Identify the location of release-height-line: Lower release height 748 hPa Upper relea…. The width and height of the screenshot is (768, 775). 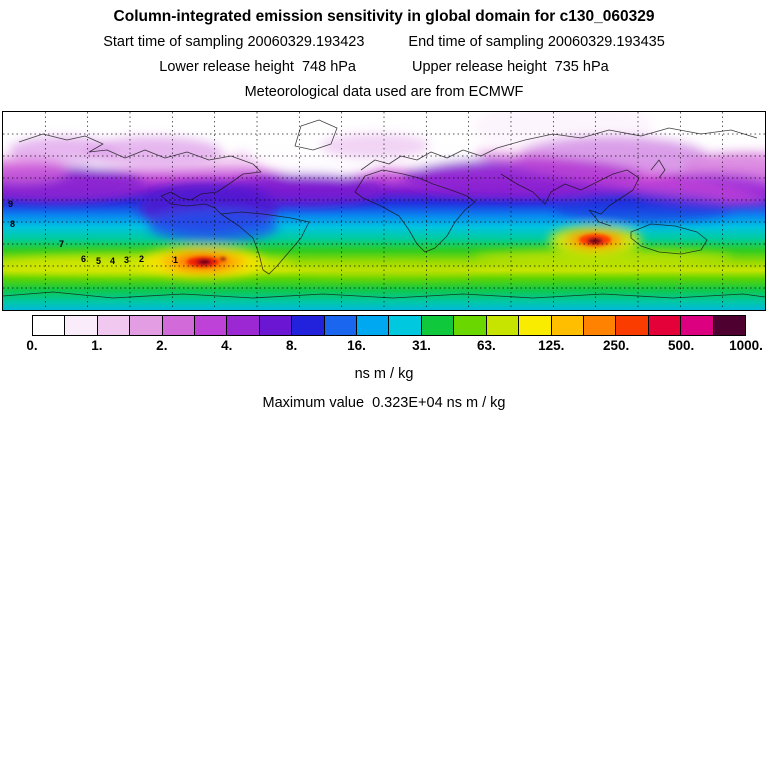
(384, 67).